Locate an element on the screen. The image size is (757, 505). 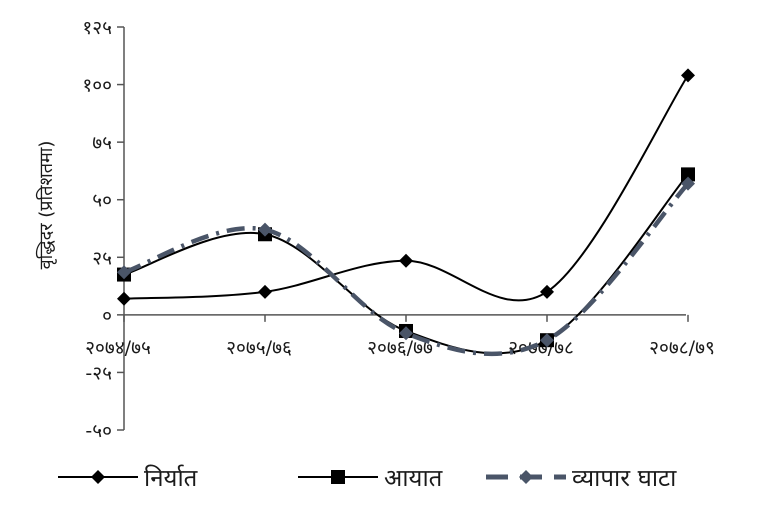
x-tick-label: २०७७/७८ is located at coordinates (541, 348).